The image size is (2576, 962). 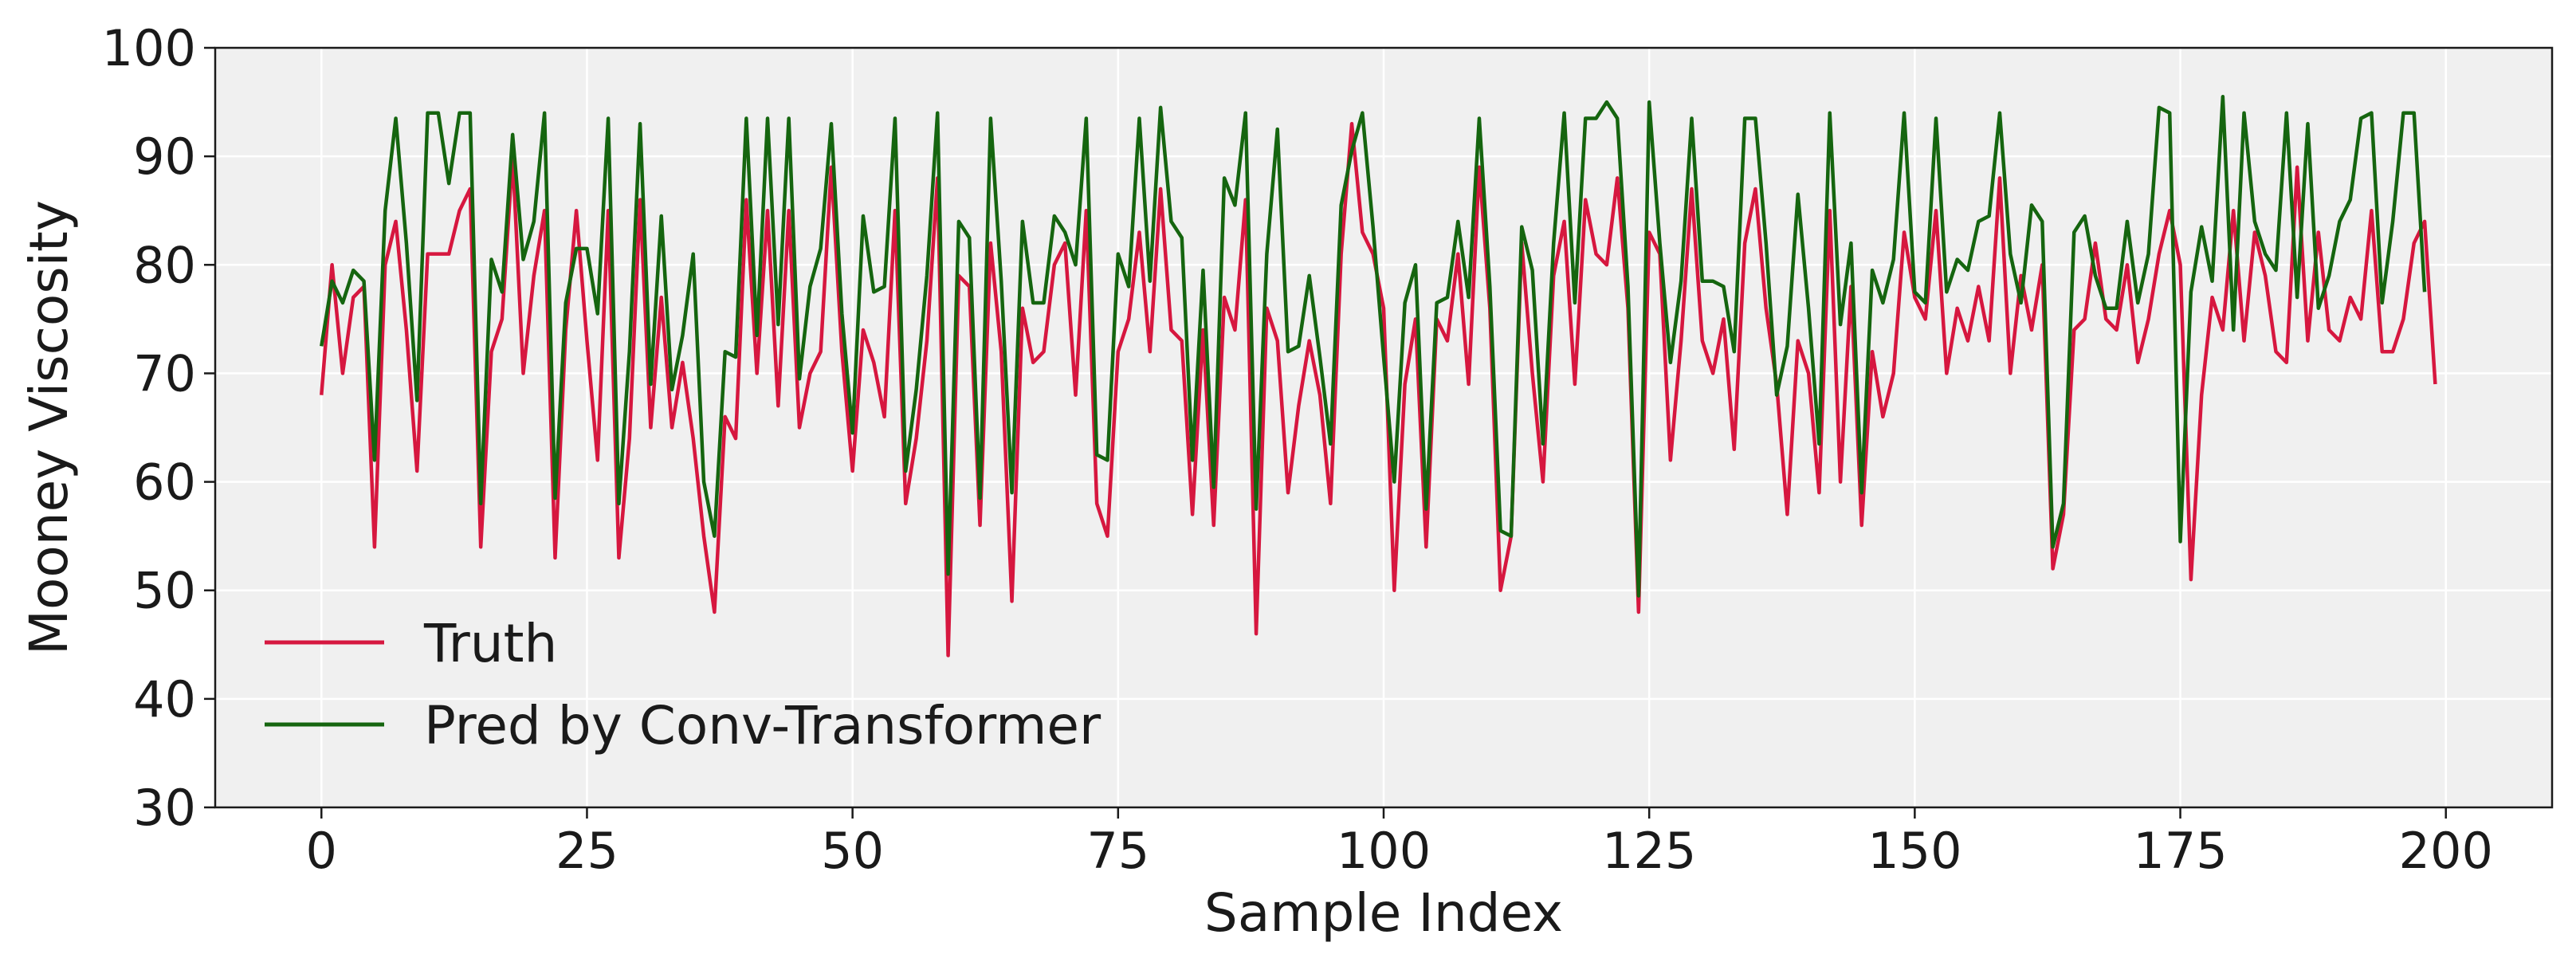 I want to click on x-tick-label: 75, so click(x=1117, y=851).